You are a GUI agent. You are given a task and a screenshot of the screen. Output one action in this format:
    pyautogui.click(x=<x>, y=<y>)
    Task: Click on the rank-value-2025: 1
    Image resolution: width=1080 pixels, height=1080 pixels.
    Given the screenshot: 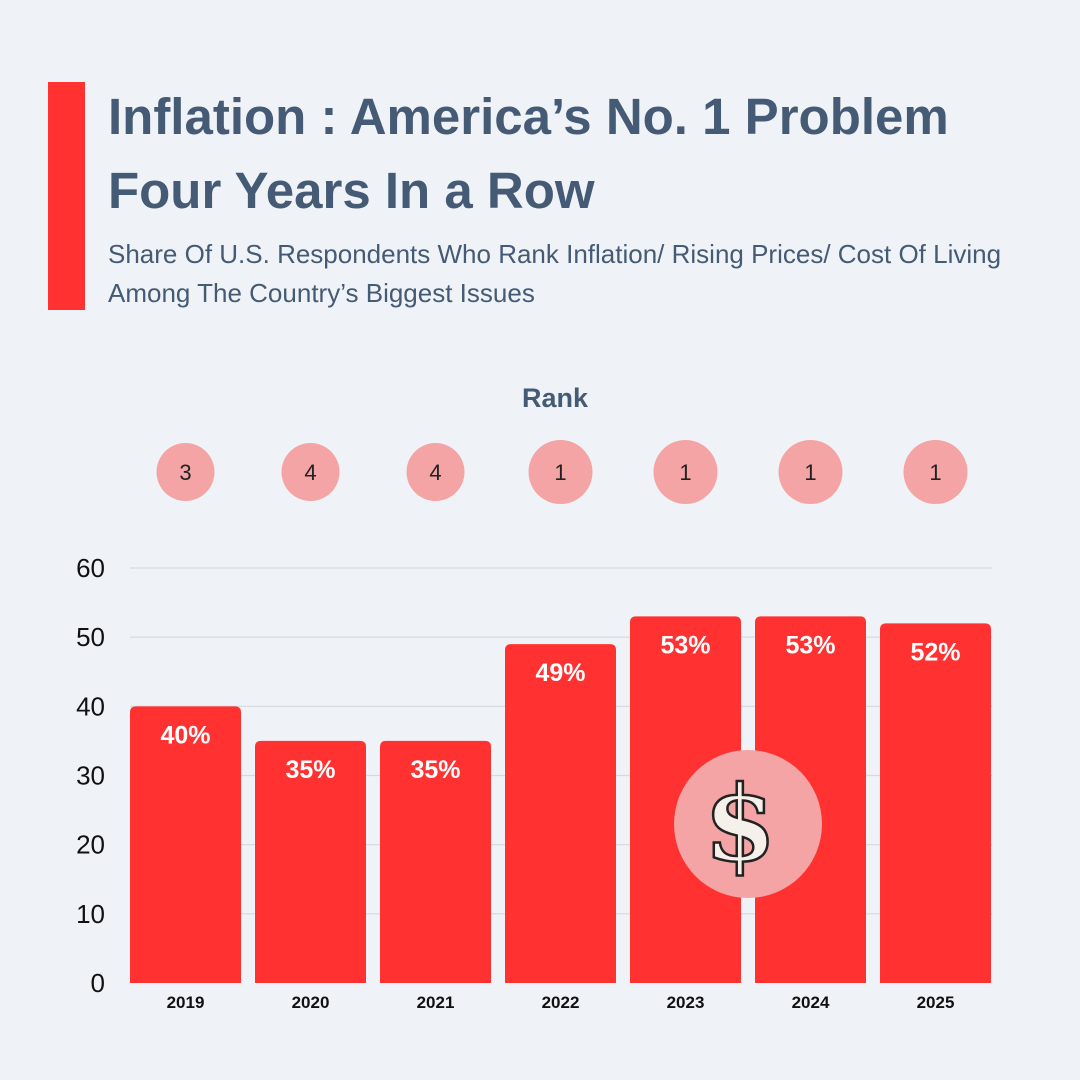 What is the action you would take?
    pyautogui.click(x=935, y=472)
    